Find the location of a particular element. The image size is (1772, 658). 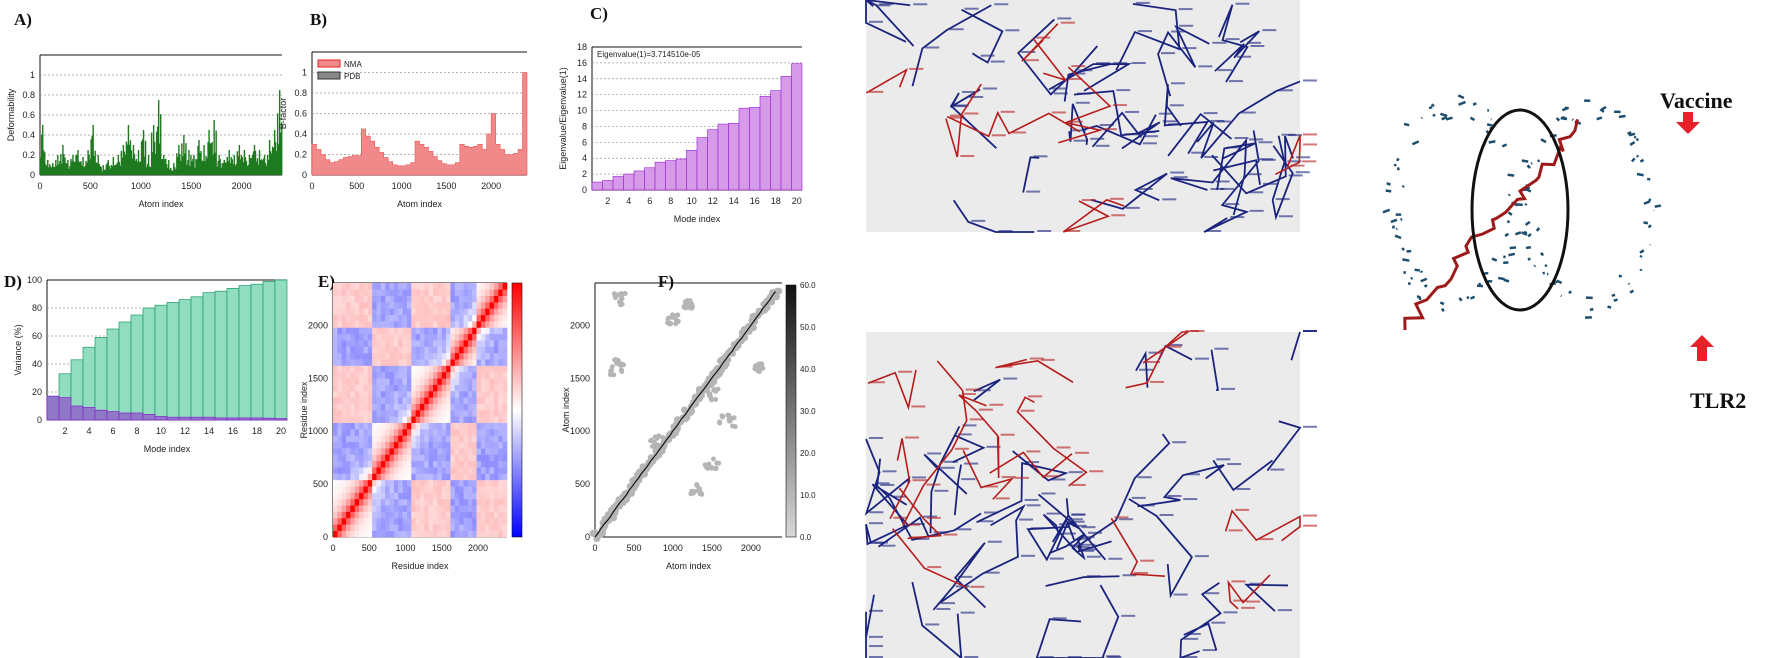

vaccine-residue-trace is located at coordinates (988, 475).